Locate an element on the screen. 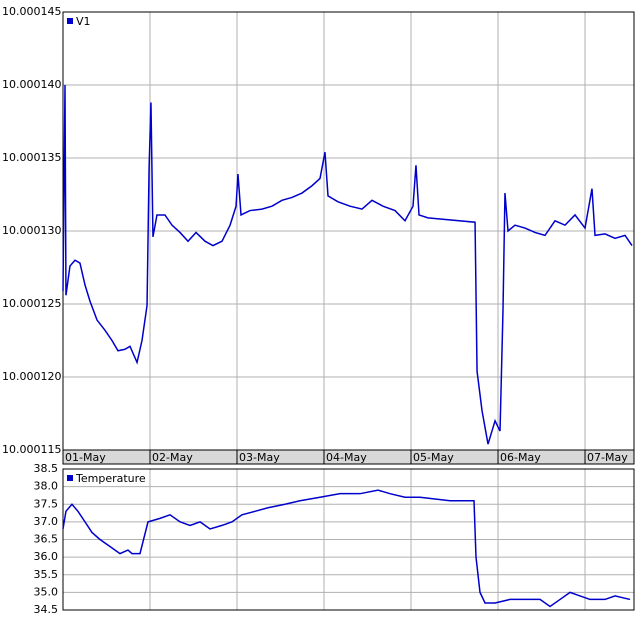  y-tick-label: 37.0 is located at coordinates (46, 521).